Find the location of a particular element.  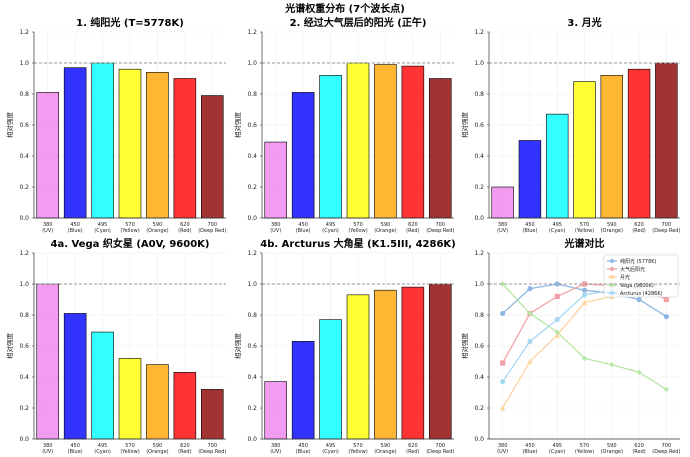

panel-title: 3. 月光 is located at coordinates (584, 22).